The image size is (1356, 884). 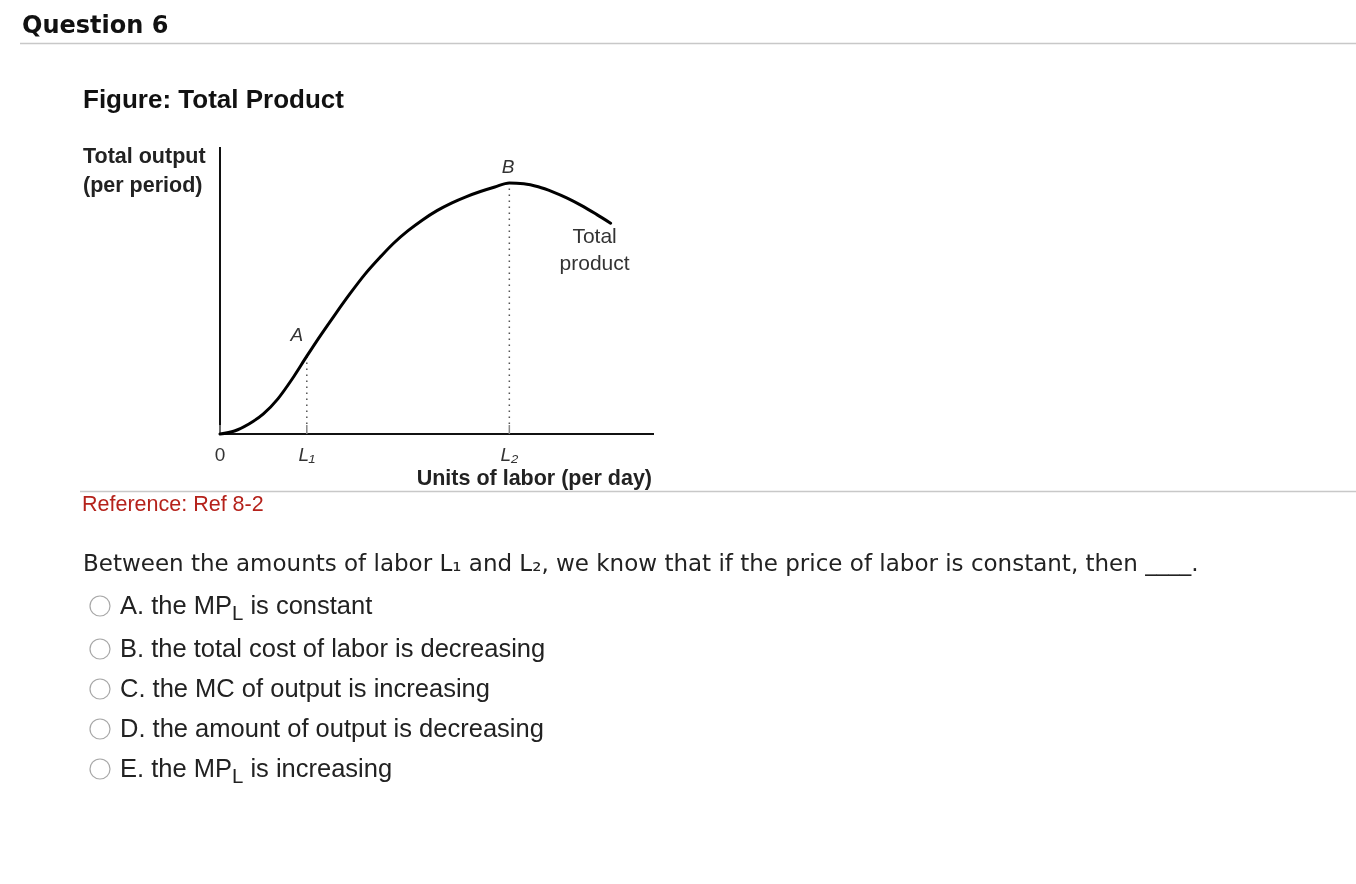 I want to click on x-tick-label: 0, so click(x=220, y=454).